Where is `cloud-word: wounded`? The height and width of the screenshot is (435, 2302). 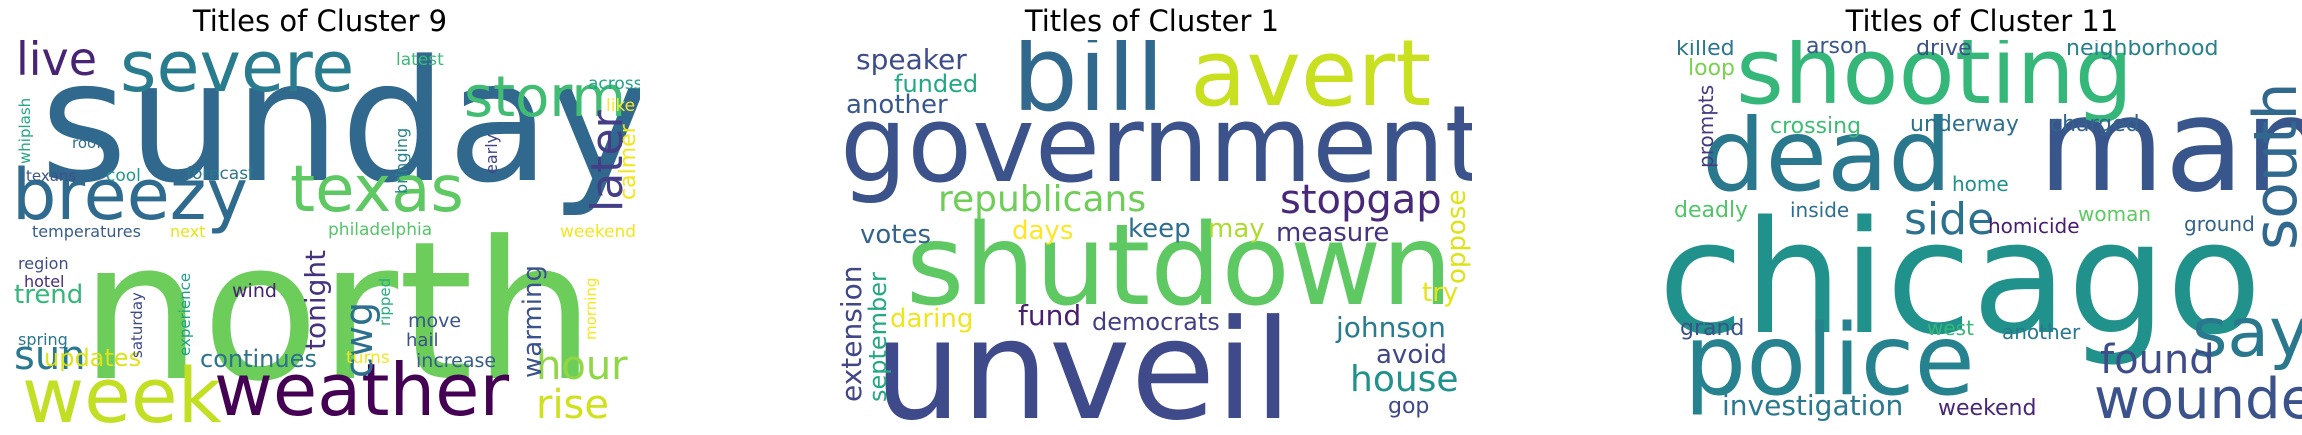 cloud-word: wounded is located at coordinates (2198, 399).